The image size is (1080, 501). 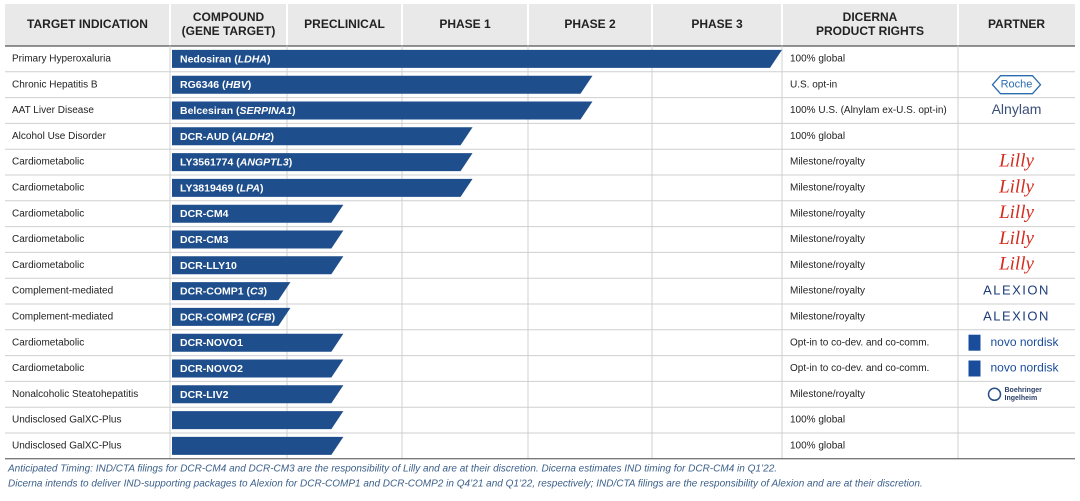 I want to click on compound: Nedosiran (LDHA), so click(x=225, y=59).